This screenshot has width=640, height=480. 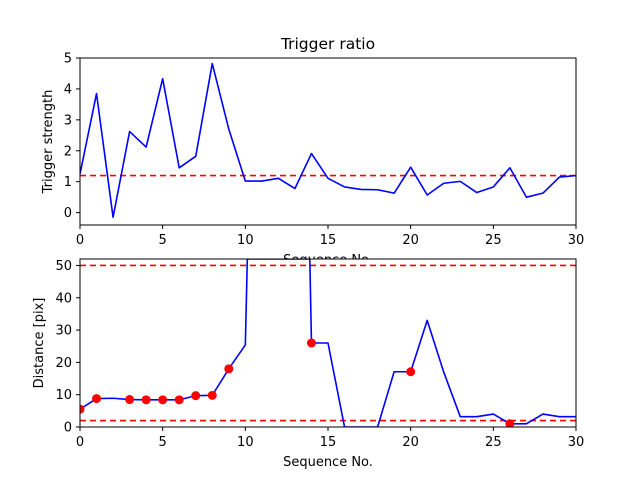 What do you see at coordinates (63, 331) in the screenshot?
I see `y-tick-label: 30` at bounding box center [63, 331].